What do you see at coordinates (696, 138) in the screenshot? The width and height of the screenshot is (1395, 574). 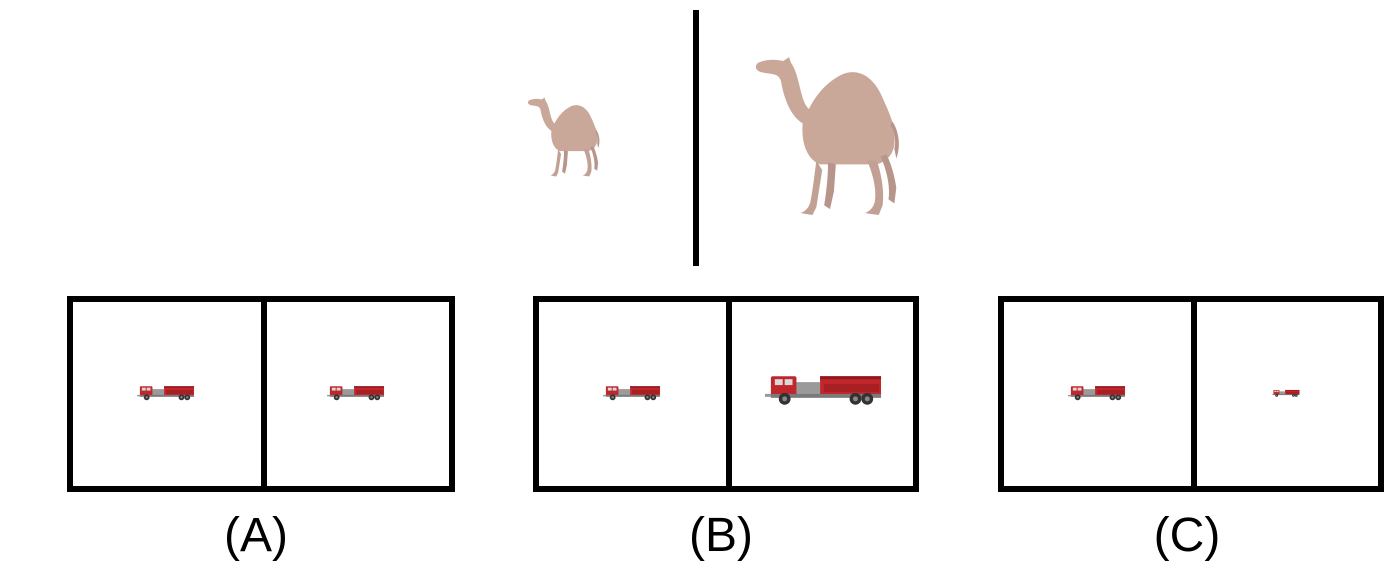 I see `reference-divider` at bounding box center [696, 138].